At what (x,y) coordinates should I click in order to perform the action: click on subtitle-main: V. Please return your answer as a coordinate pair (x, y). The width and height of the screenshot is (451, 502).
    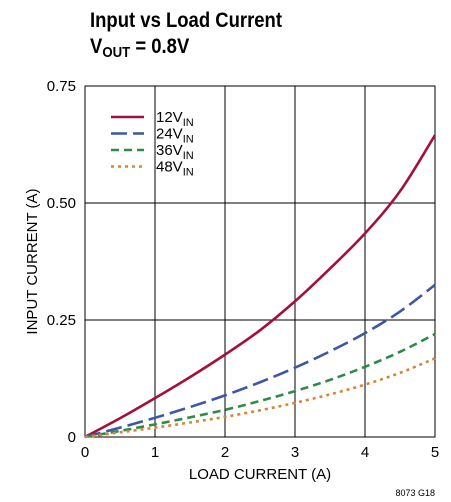
    Looking at the image, I should click on (96, 46).